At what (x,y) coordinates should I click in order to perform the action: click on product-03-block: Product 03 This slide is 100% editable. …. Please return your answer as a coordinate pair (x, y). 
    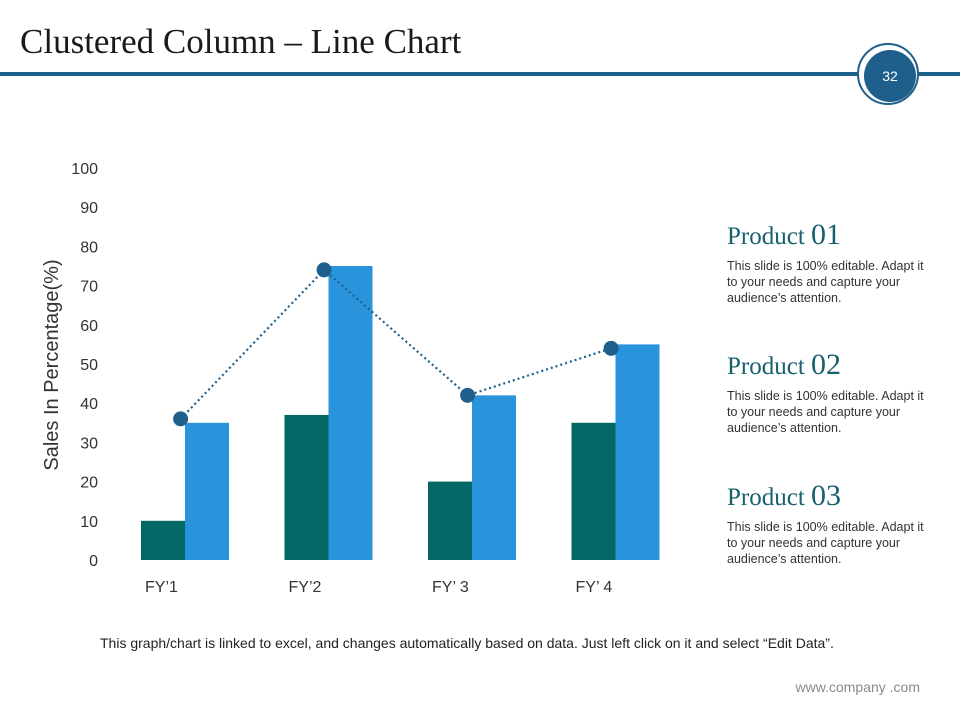
    Looking at the image, I should click on (832, 523).